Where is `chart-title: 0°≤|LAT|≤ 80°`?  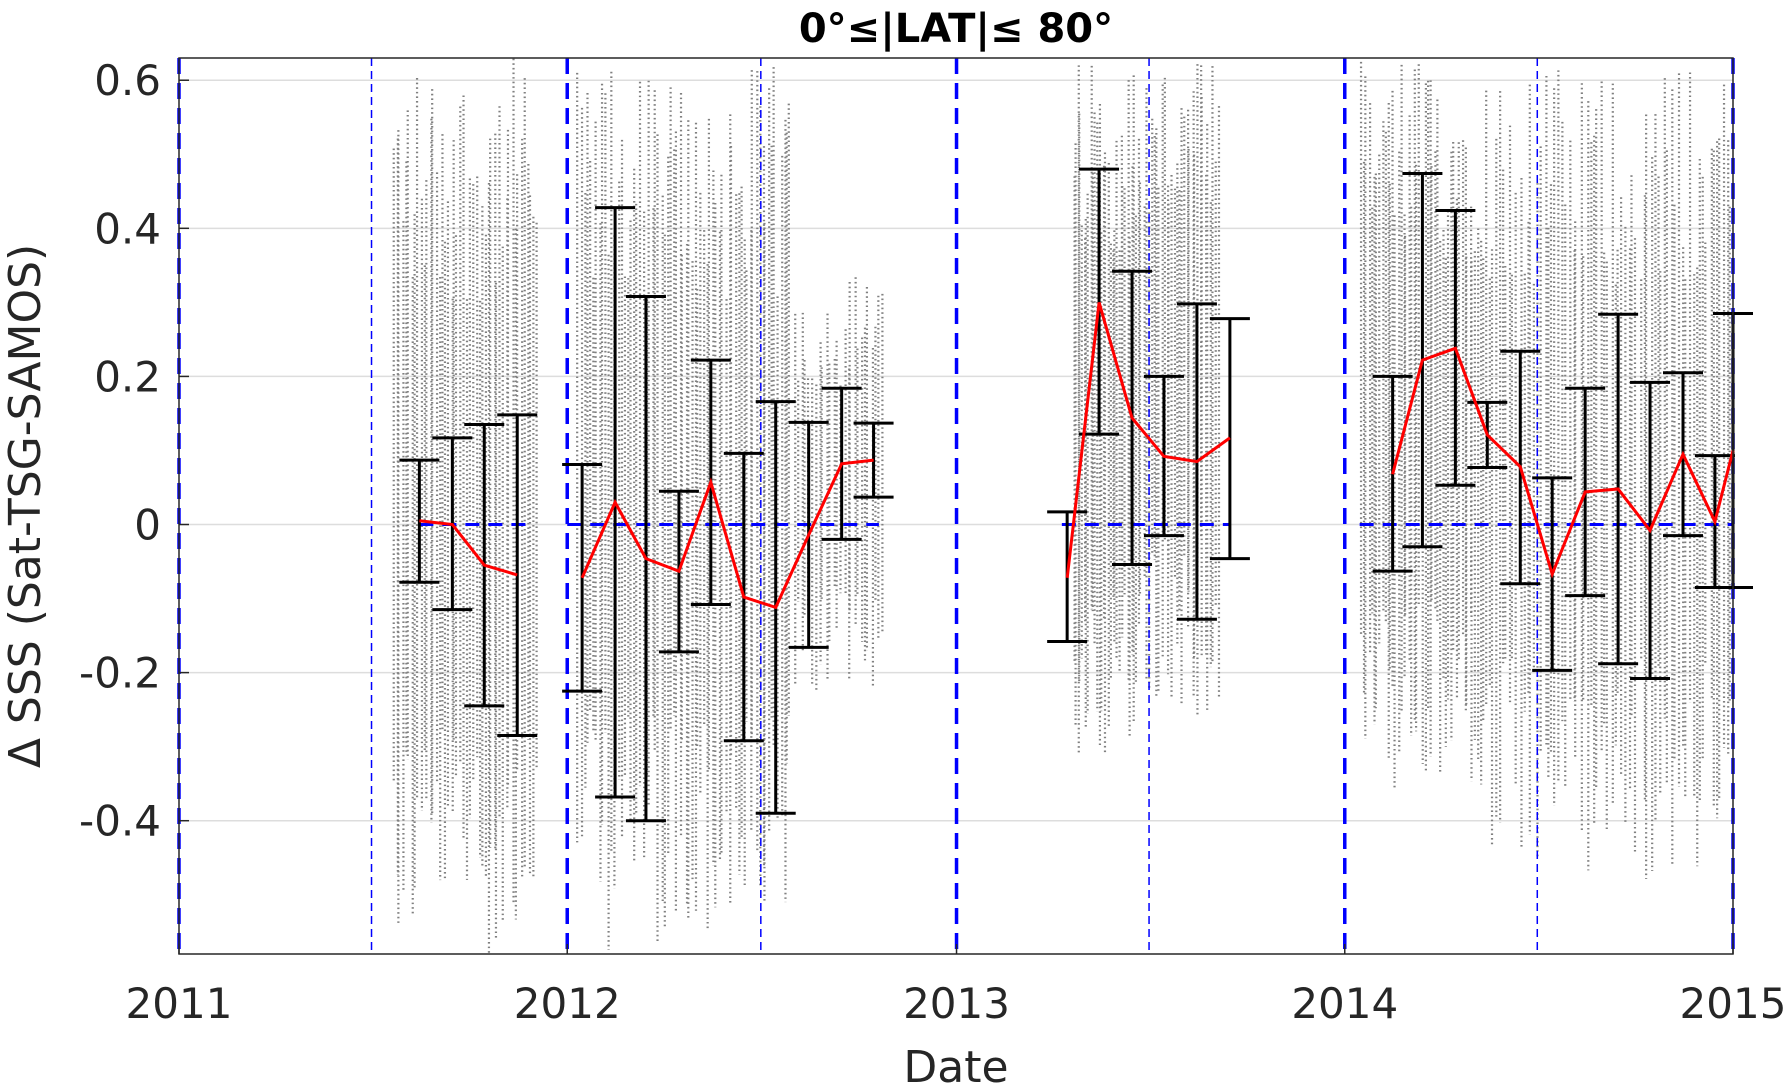
chart-title: 0°≤|LAT|≤ 80° is located at coordinates (956, 29).